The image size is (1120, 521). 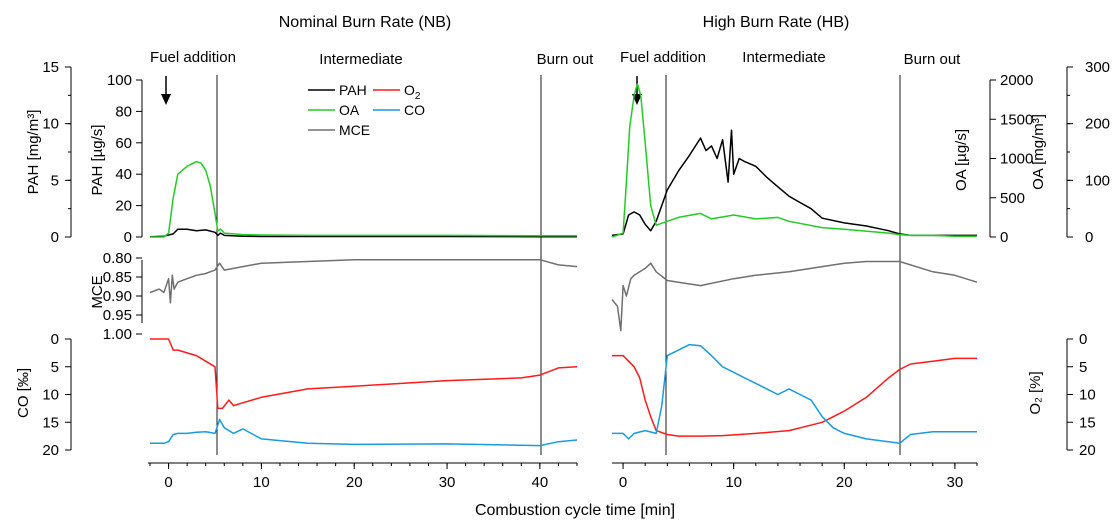 What do you see at coordinates (1097, 180) in the screenshot?
I see `oa-mg-ticks-label: 100` at bounding box center [1097, 180].